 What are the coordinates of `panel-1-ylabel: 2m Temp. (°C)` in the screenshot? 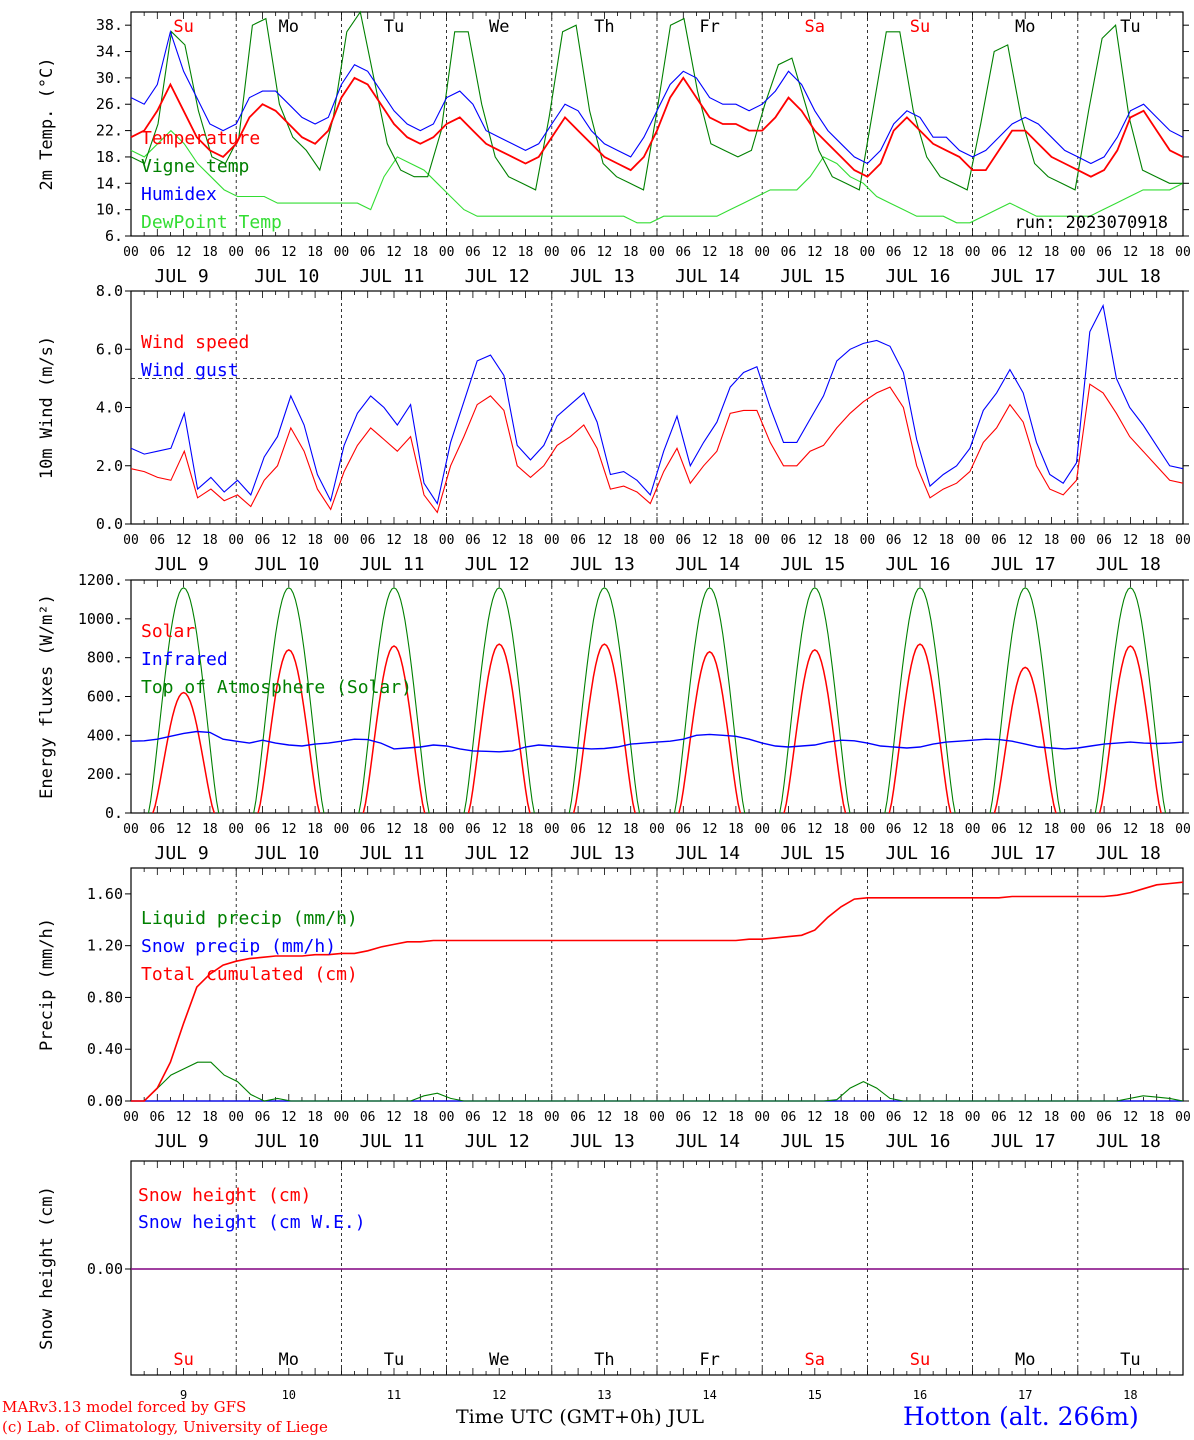 It's located at (47, 123).